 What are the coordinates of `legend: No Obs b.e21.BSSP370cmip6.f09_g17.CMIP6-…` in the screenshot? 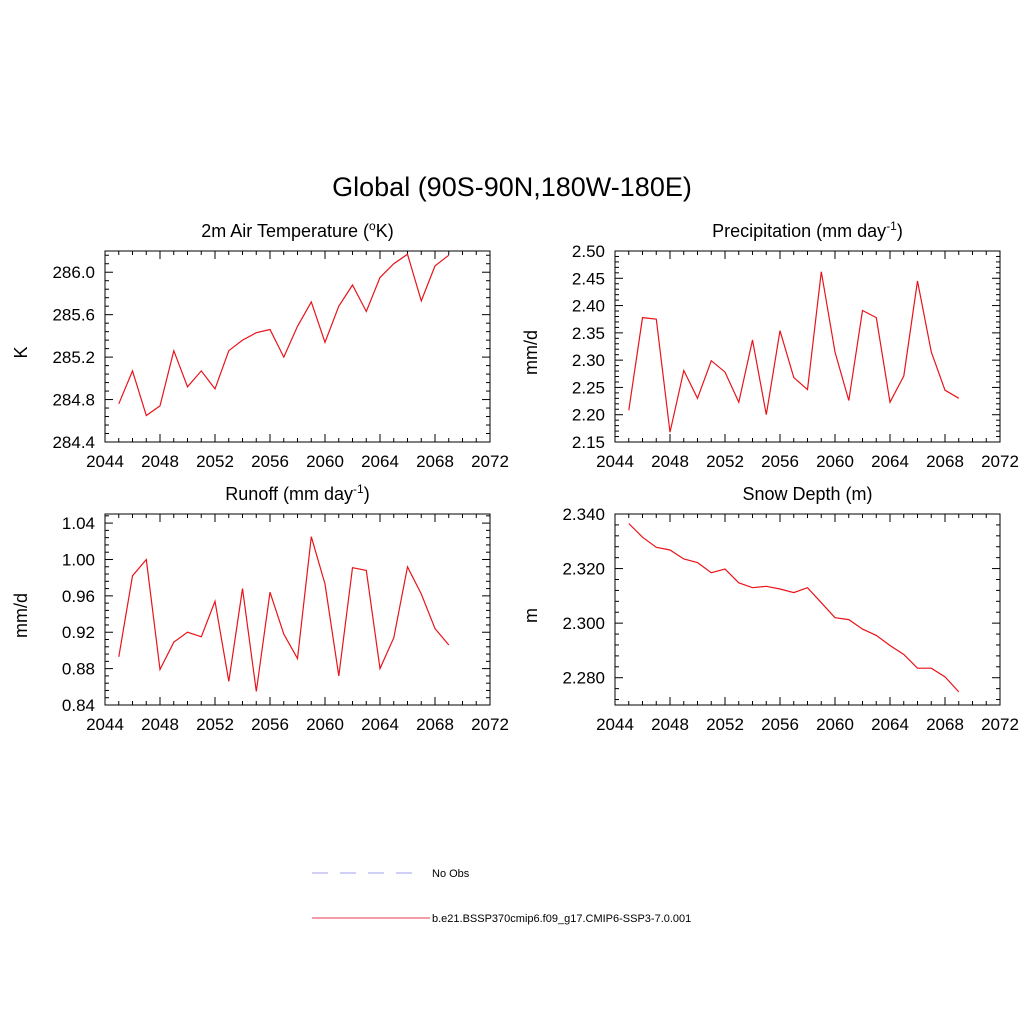 It's located at (501, 896).